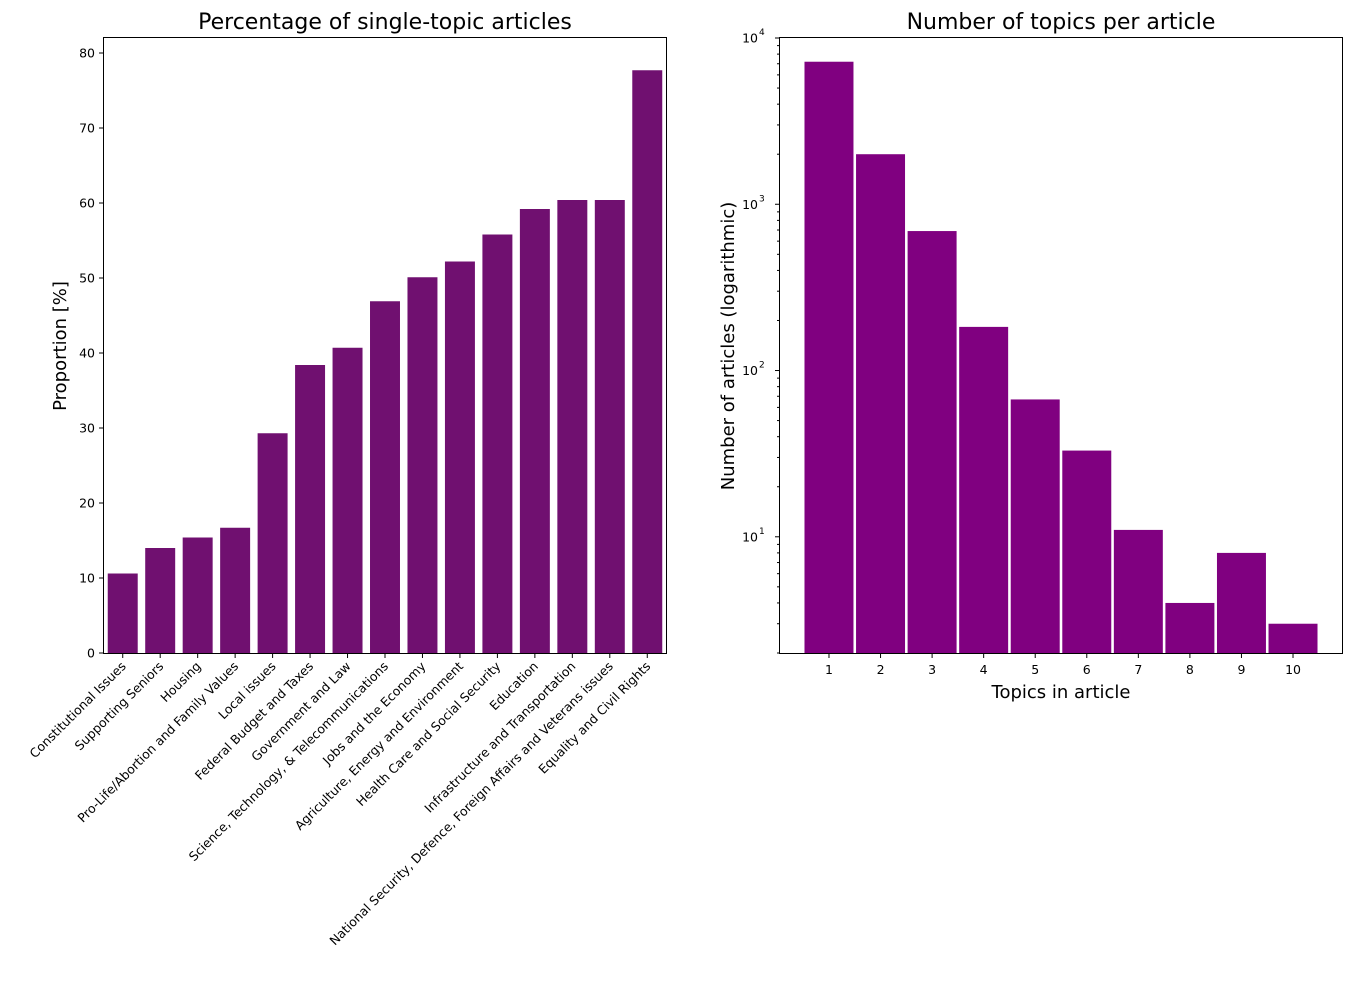  I want to click on right-x-tick-label: 4, so click(984, 669).